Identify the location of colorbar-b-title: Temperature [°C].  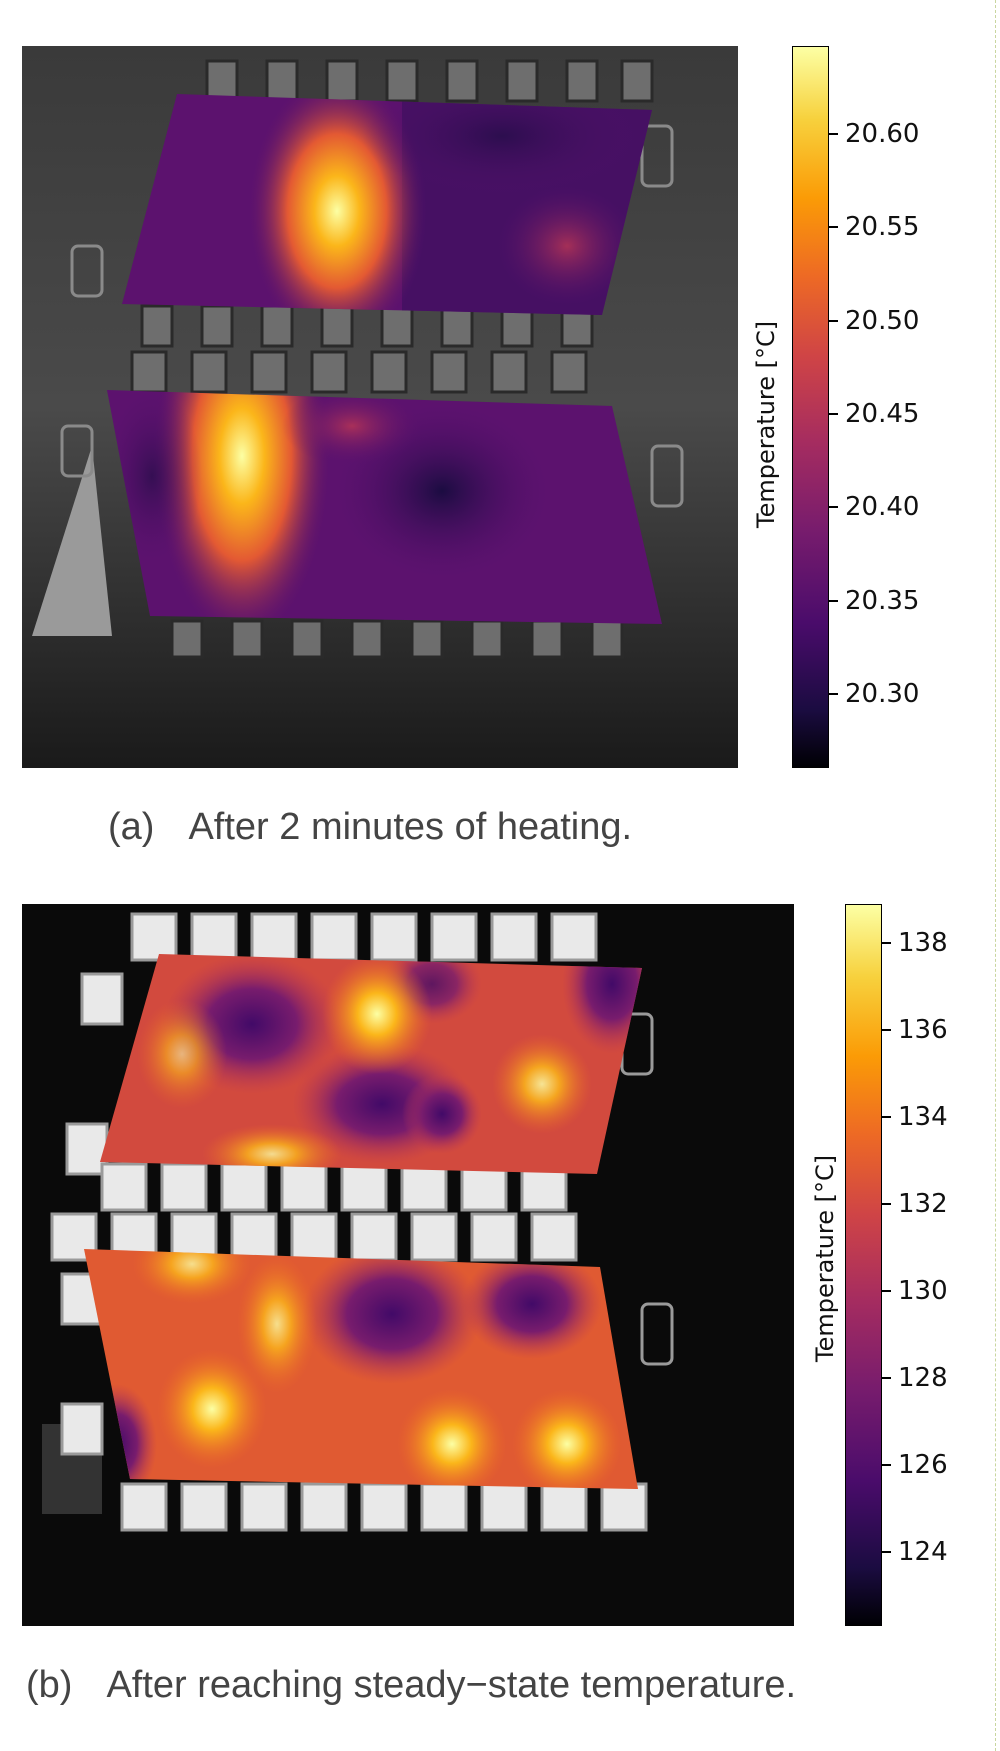
(825, 1258).